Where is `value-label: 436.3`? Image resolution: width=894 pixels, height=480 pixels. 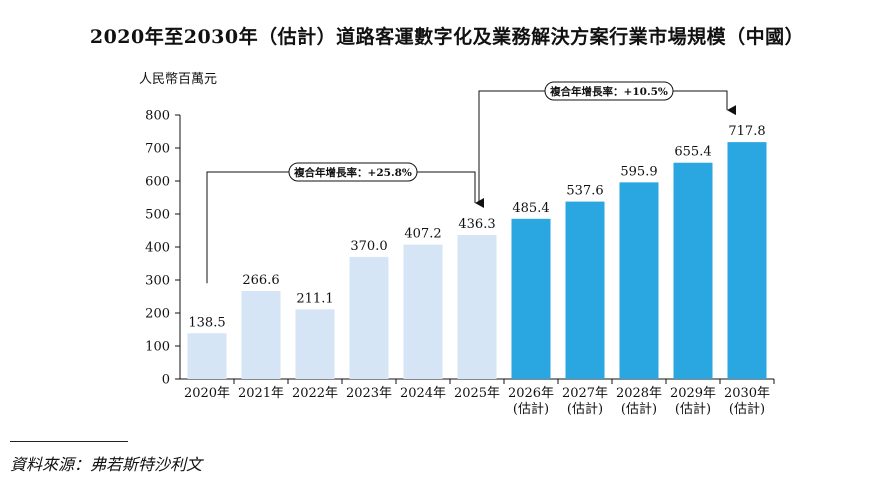 value-label: 436.3 is located at coordinates (476, 224).